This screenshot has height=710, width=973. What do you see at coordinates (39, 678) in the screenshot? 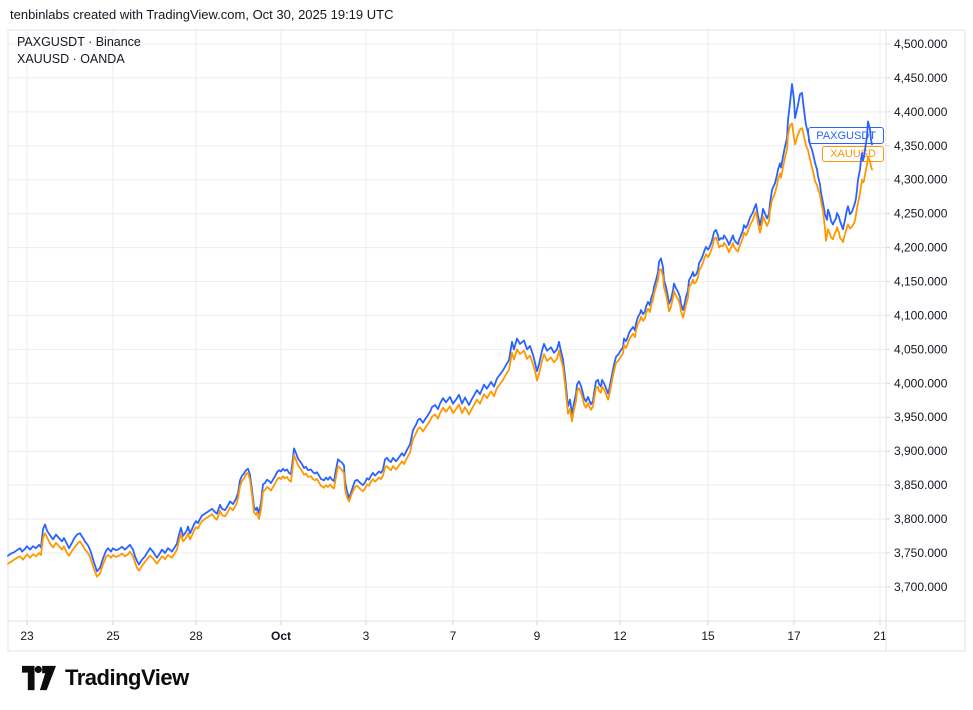
I see `tradingview-logo-icon` at bounding box center [39, 678].